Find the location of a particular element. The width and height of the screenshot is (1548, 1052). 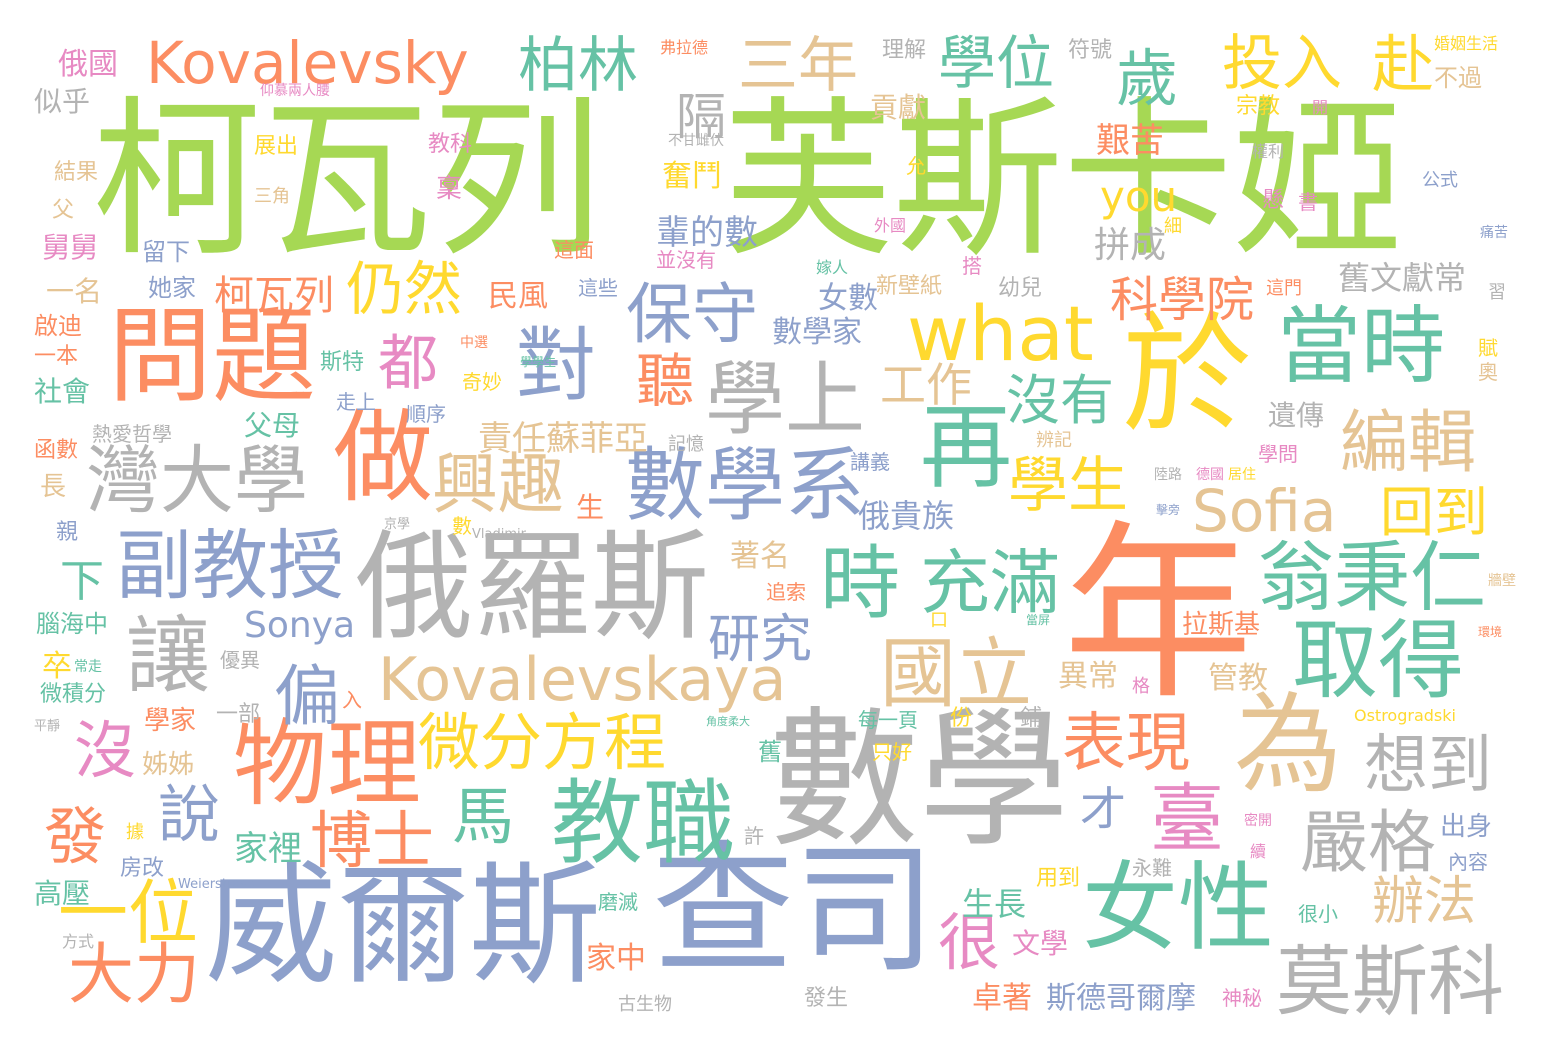

word-jiazhong: 家中 is located at coordinates (616, 958).